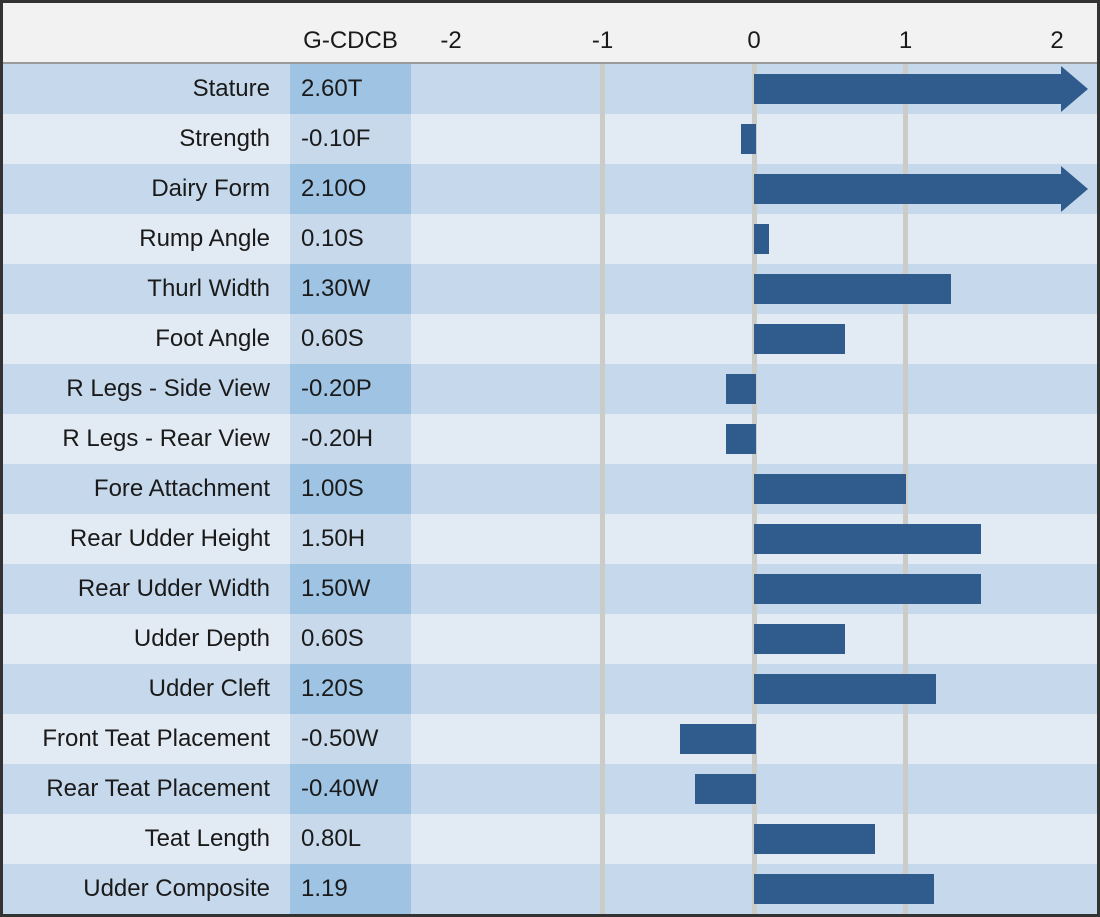 The height and width of the screenshot is (917, 1100). Describe the element at coordinates (754, 40) in the screenshot. I see `axis-tick-label: 0` at that location.